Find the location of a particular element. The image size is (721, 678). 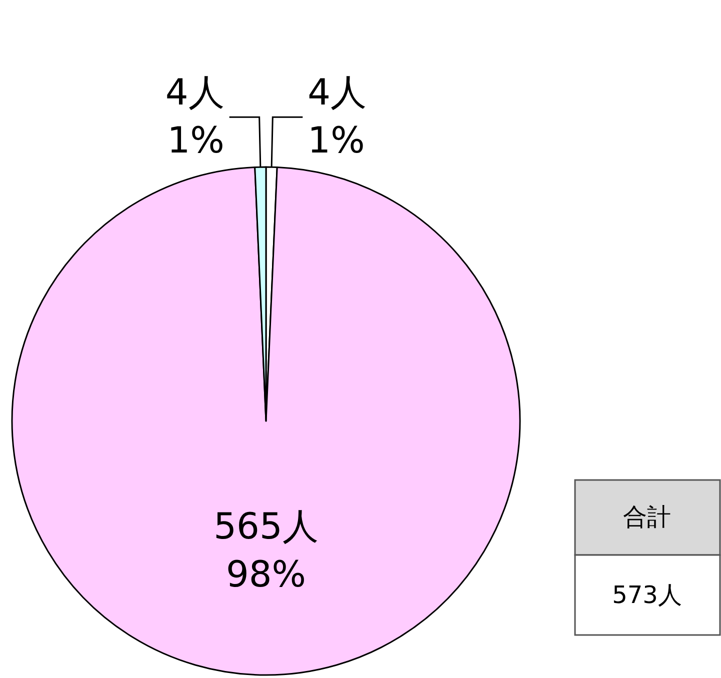

text: 573人 is located at coordinates (647, 595).